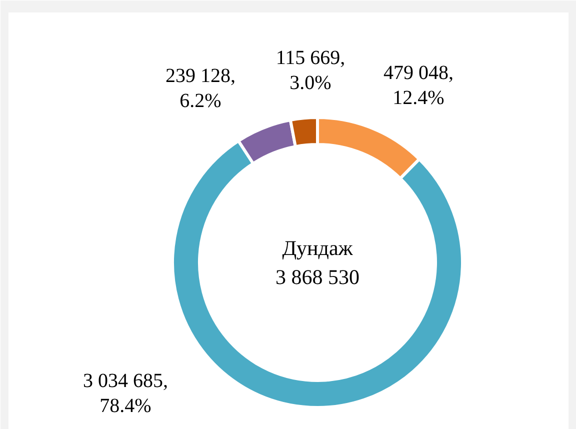 This screenshot has width=576, height=429. I want to click on data-label: 479 048, 12.4%, so click(419, 86).